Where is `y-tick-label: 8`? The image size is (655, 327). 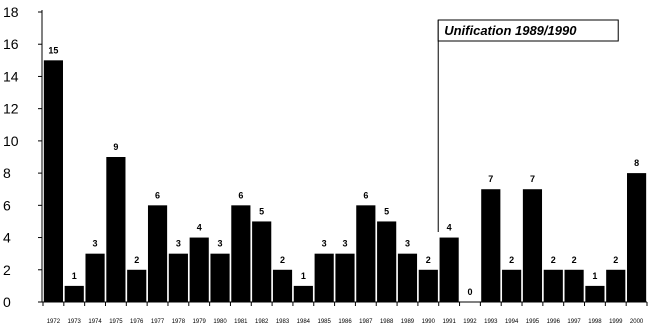
y-tick-label: 8 is located at coordinates (7, 173).